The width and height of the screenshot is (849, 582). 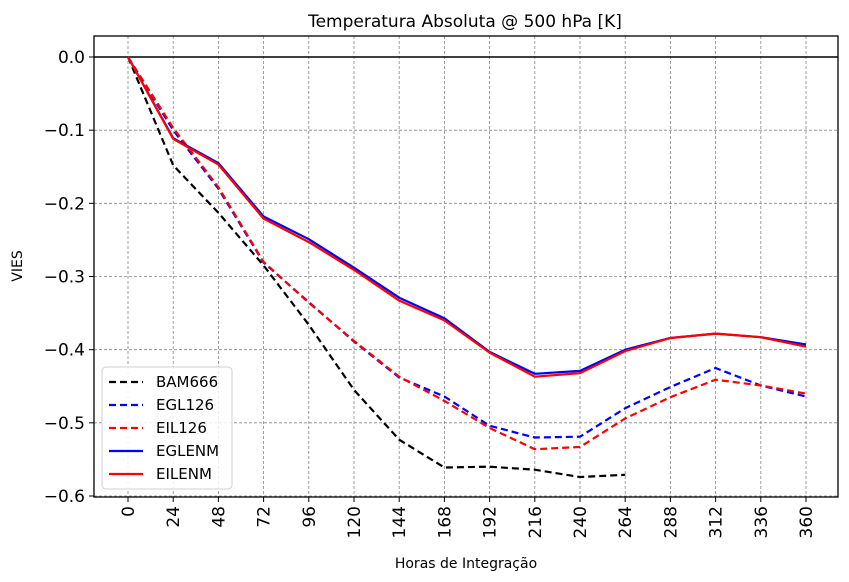 I want to click on x-tick-label: 216, so click(x=536, y=522).